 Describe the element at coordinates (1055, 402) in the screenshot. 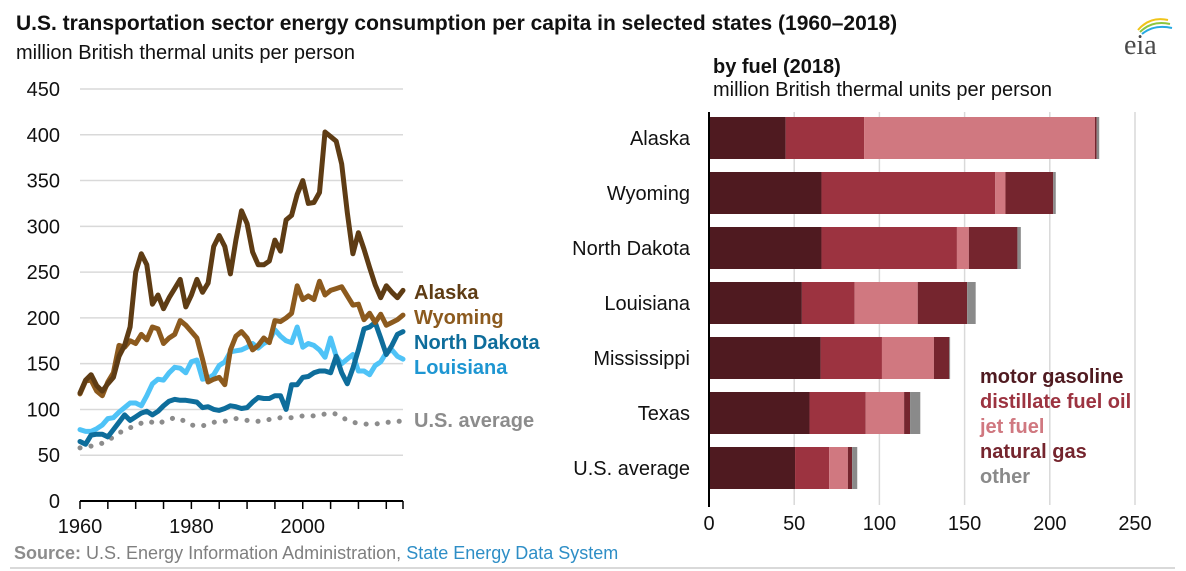

I see `bar-legend-label: distillate fuel oil` at that location.